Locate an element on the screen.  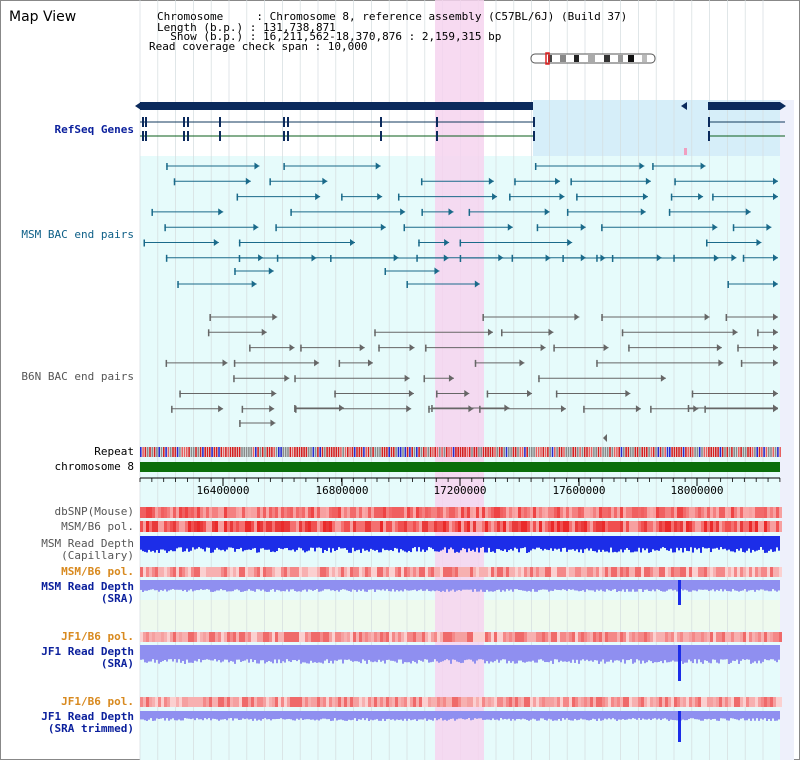
track-label-b6n-bac: B6N BAC end pairs is located at coordinates (77, 376).